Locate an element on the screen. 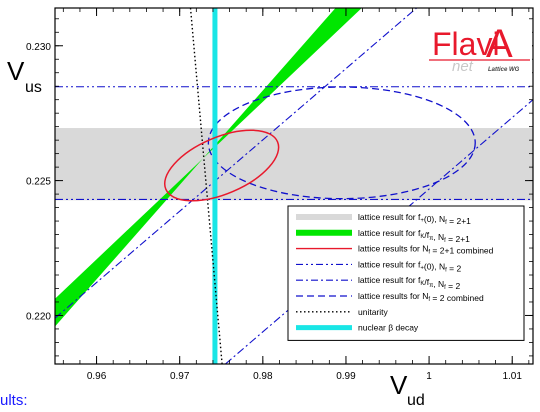 Image resolution: width=540 pixels, height=412 pixels. legend-label-comb_21: lattice results for Nf = 2+1 combined is located at coordinates (426, 250).